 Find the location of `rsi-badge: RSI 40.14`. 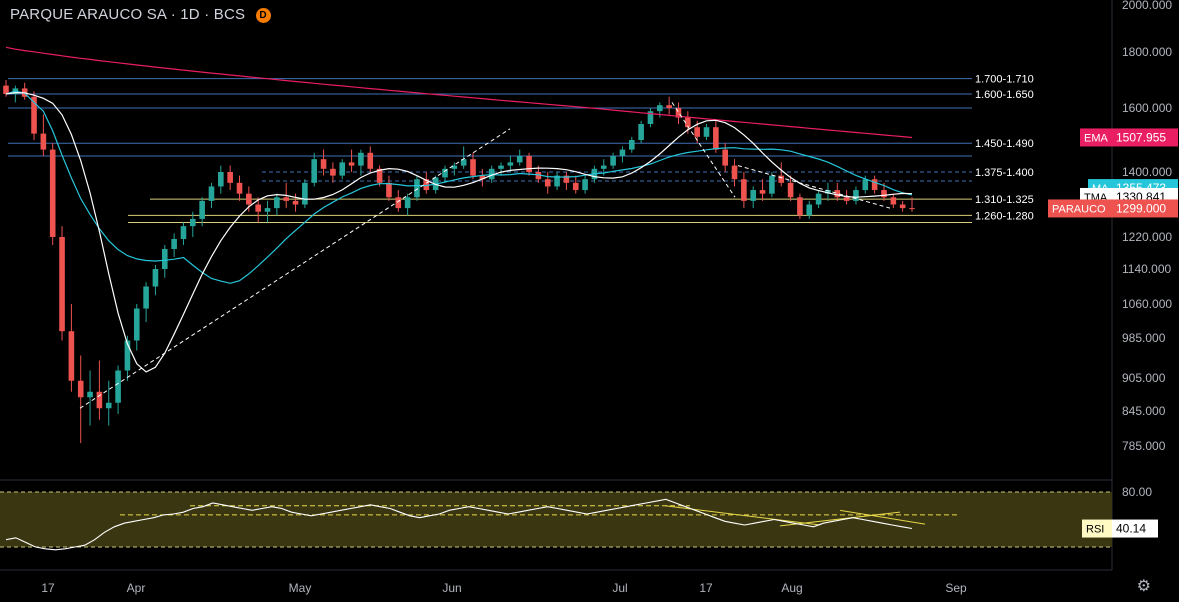

rsi-badge: RSI 40.14 is located at coordinates (1120, 528).